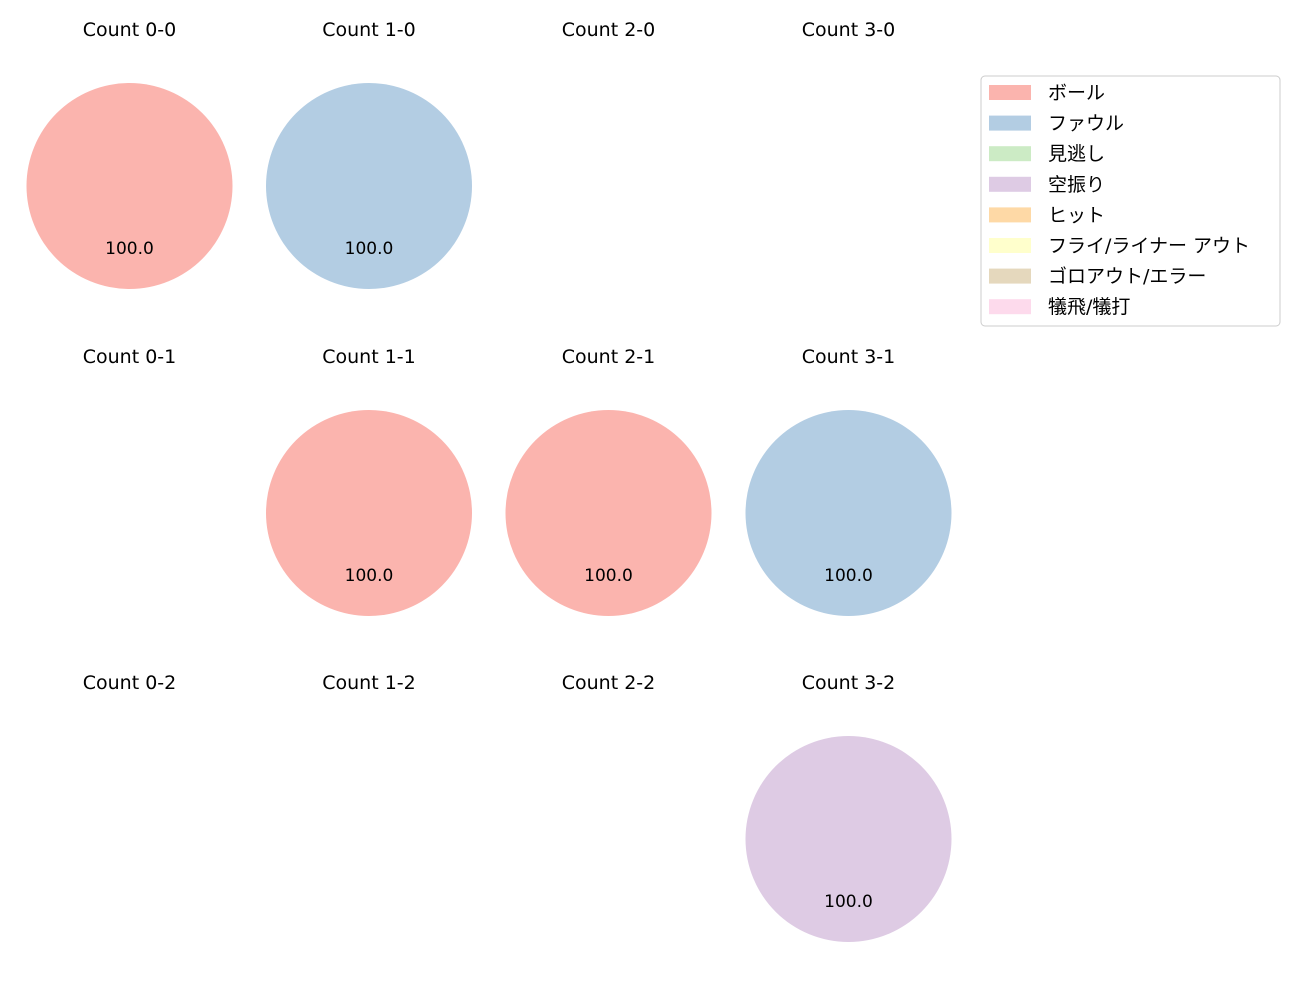 This screenshot has width=1300, height=1000. What do you see at coordinates (1047, 154) in the screenshot?
I see `legend-entry: 見逃し` at bounding box center [1047, 154].